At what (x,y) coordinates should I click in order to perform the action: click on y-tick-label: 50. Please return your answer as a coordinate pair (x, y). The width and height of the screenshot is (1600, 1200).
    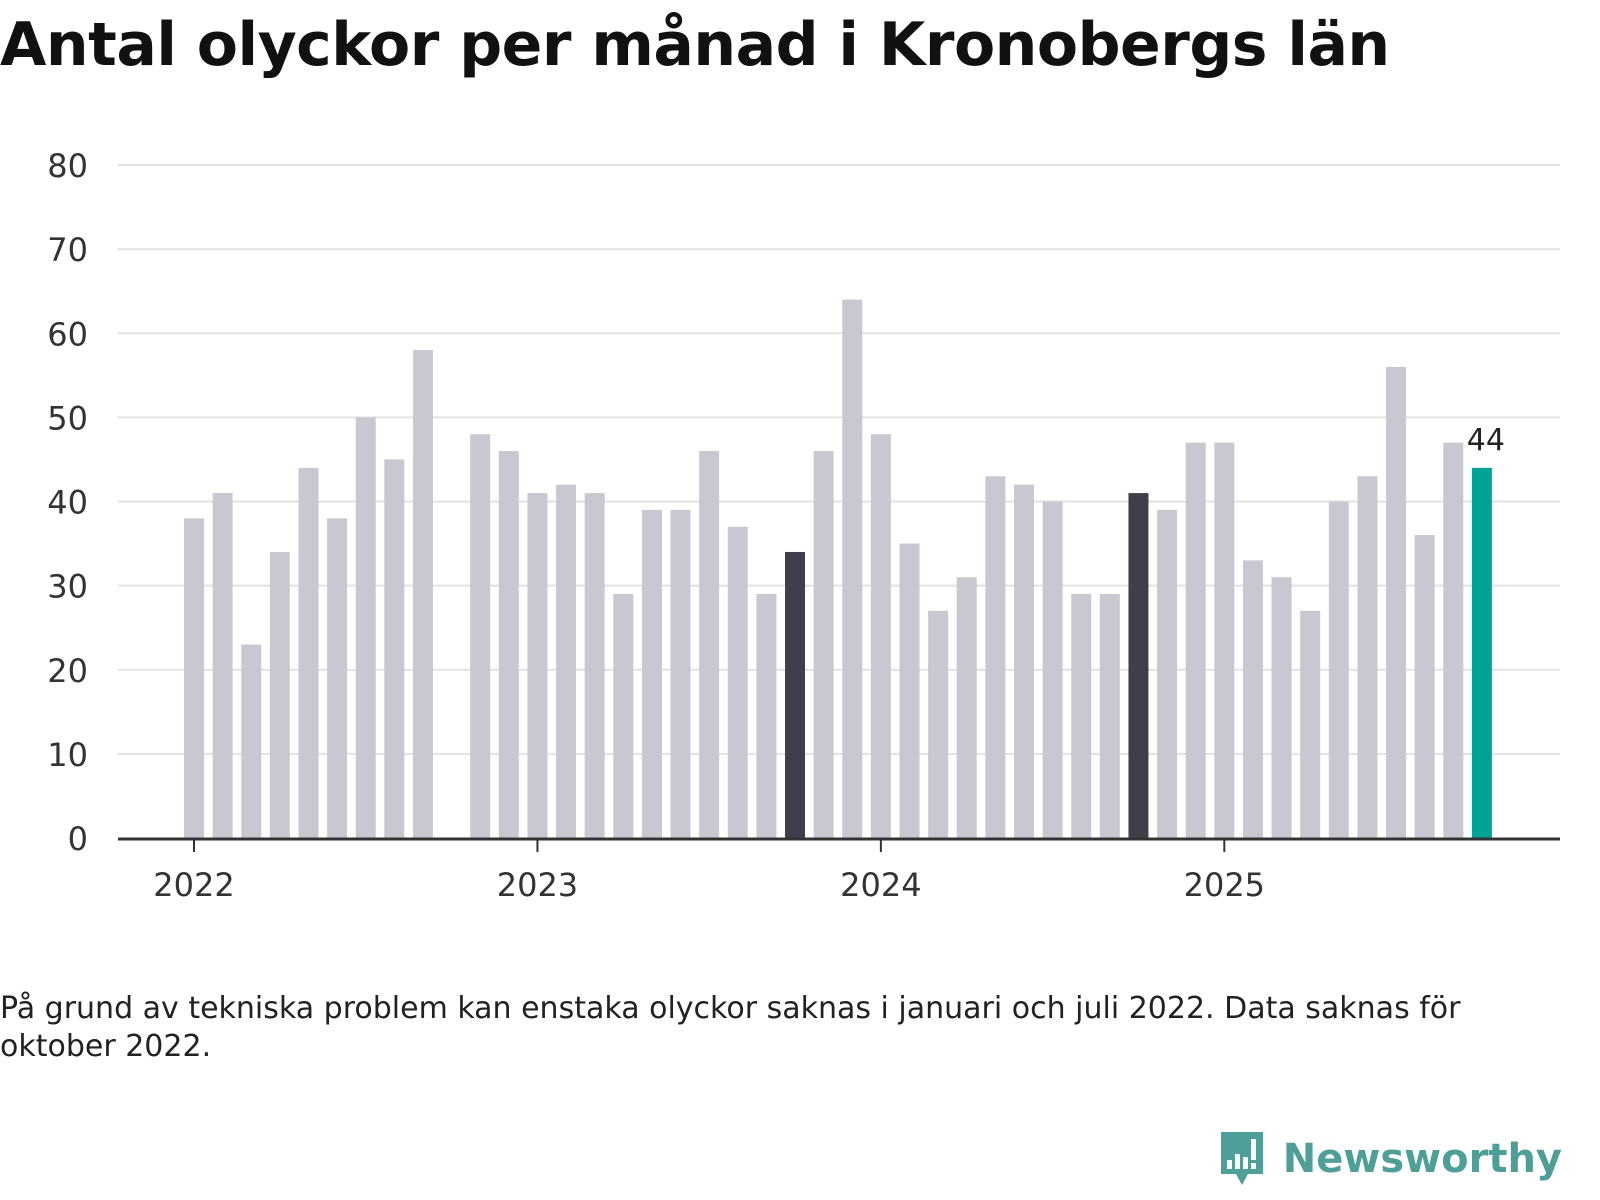
    Looking at the image, I should click on (67, 418).